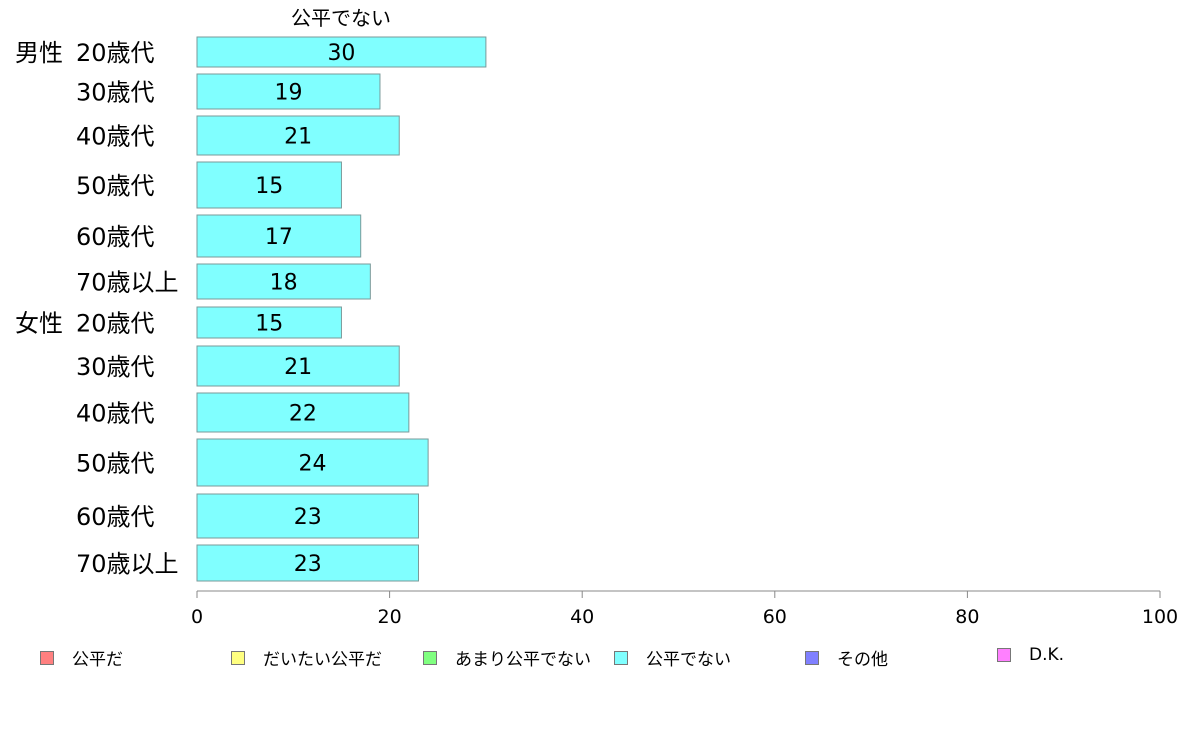  Describe the element at coordinates (684, 609) in the screenshot. I see `x-axis: 0 20 40 60 80 100` at that location.